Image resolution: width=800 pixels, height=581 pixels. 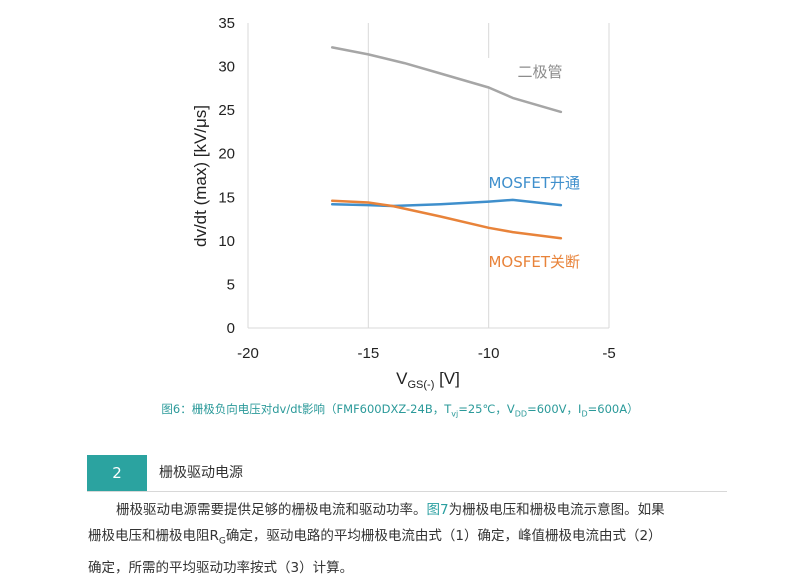 I want to click on caption-id-sub: D, so click(x=584, y=414).